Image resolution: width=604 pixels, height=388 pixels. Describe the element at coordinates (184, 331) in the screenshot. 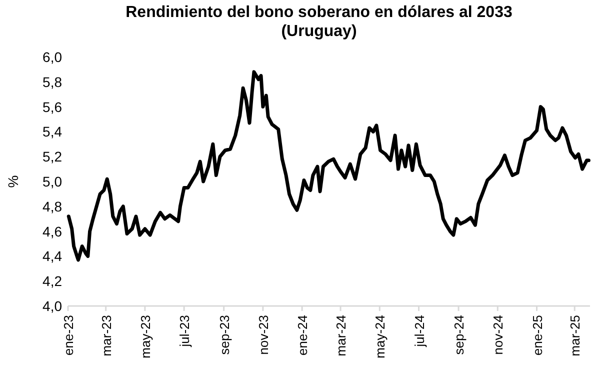

I see `x-tick-label: jul-23` at that location.